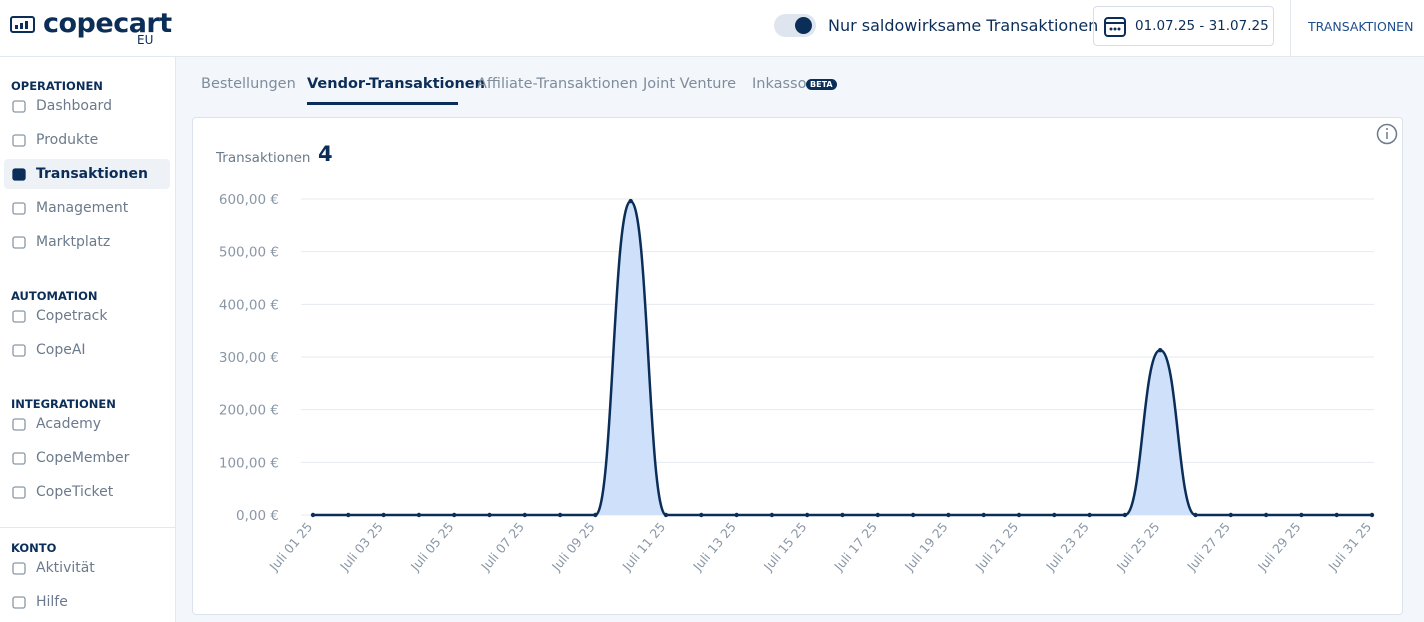 Image resolution: width=1424 pixels, height=622 pixels. Describe the element at coordinates (22, 24) in the screenshot. I see `logo-icon` at that location.